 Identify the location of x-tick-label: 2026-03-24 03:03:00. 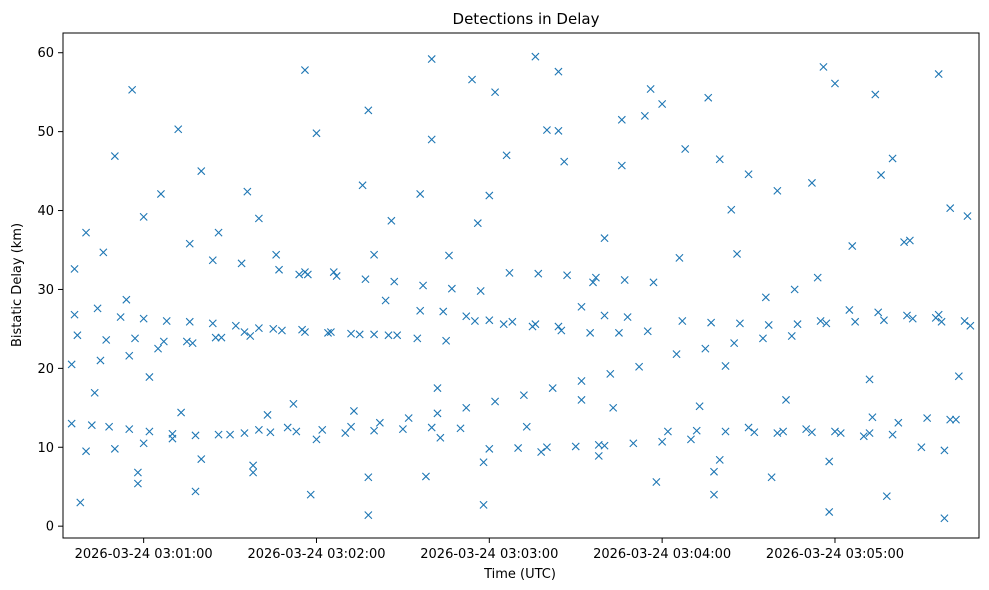
(489, 554).